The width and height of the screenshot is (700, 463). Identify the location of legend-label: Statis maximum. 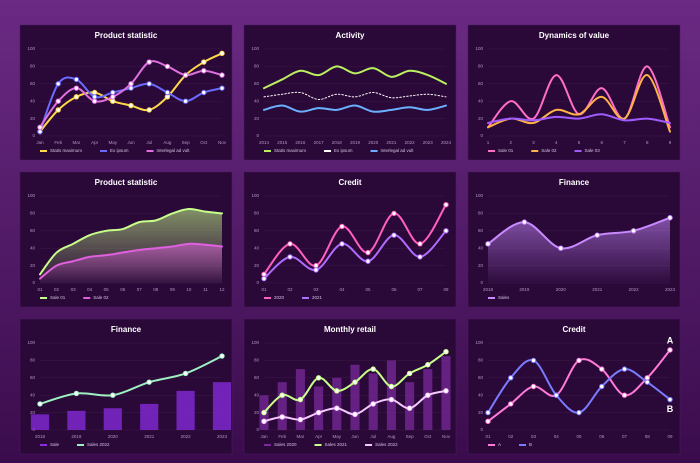
(290, 150).